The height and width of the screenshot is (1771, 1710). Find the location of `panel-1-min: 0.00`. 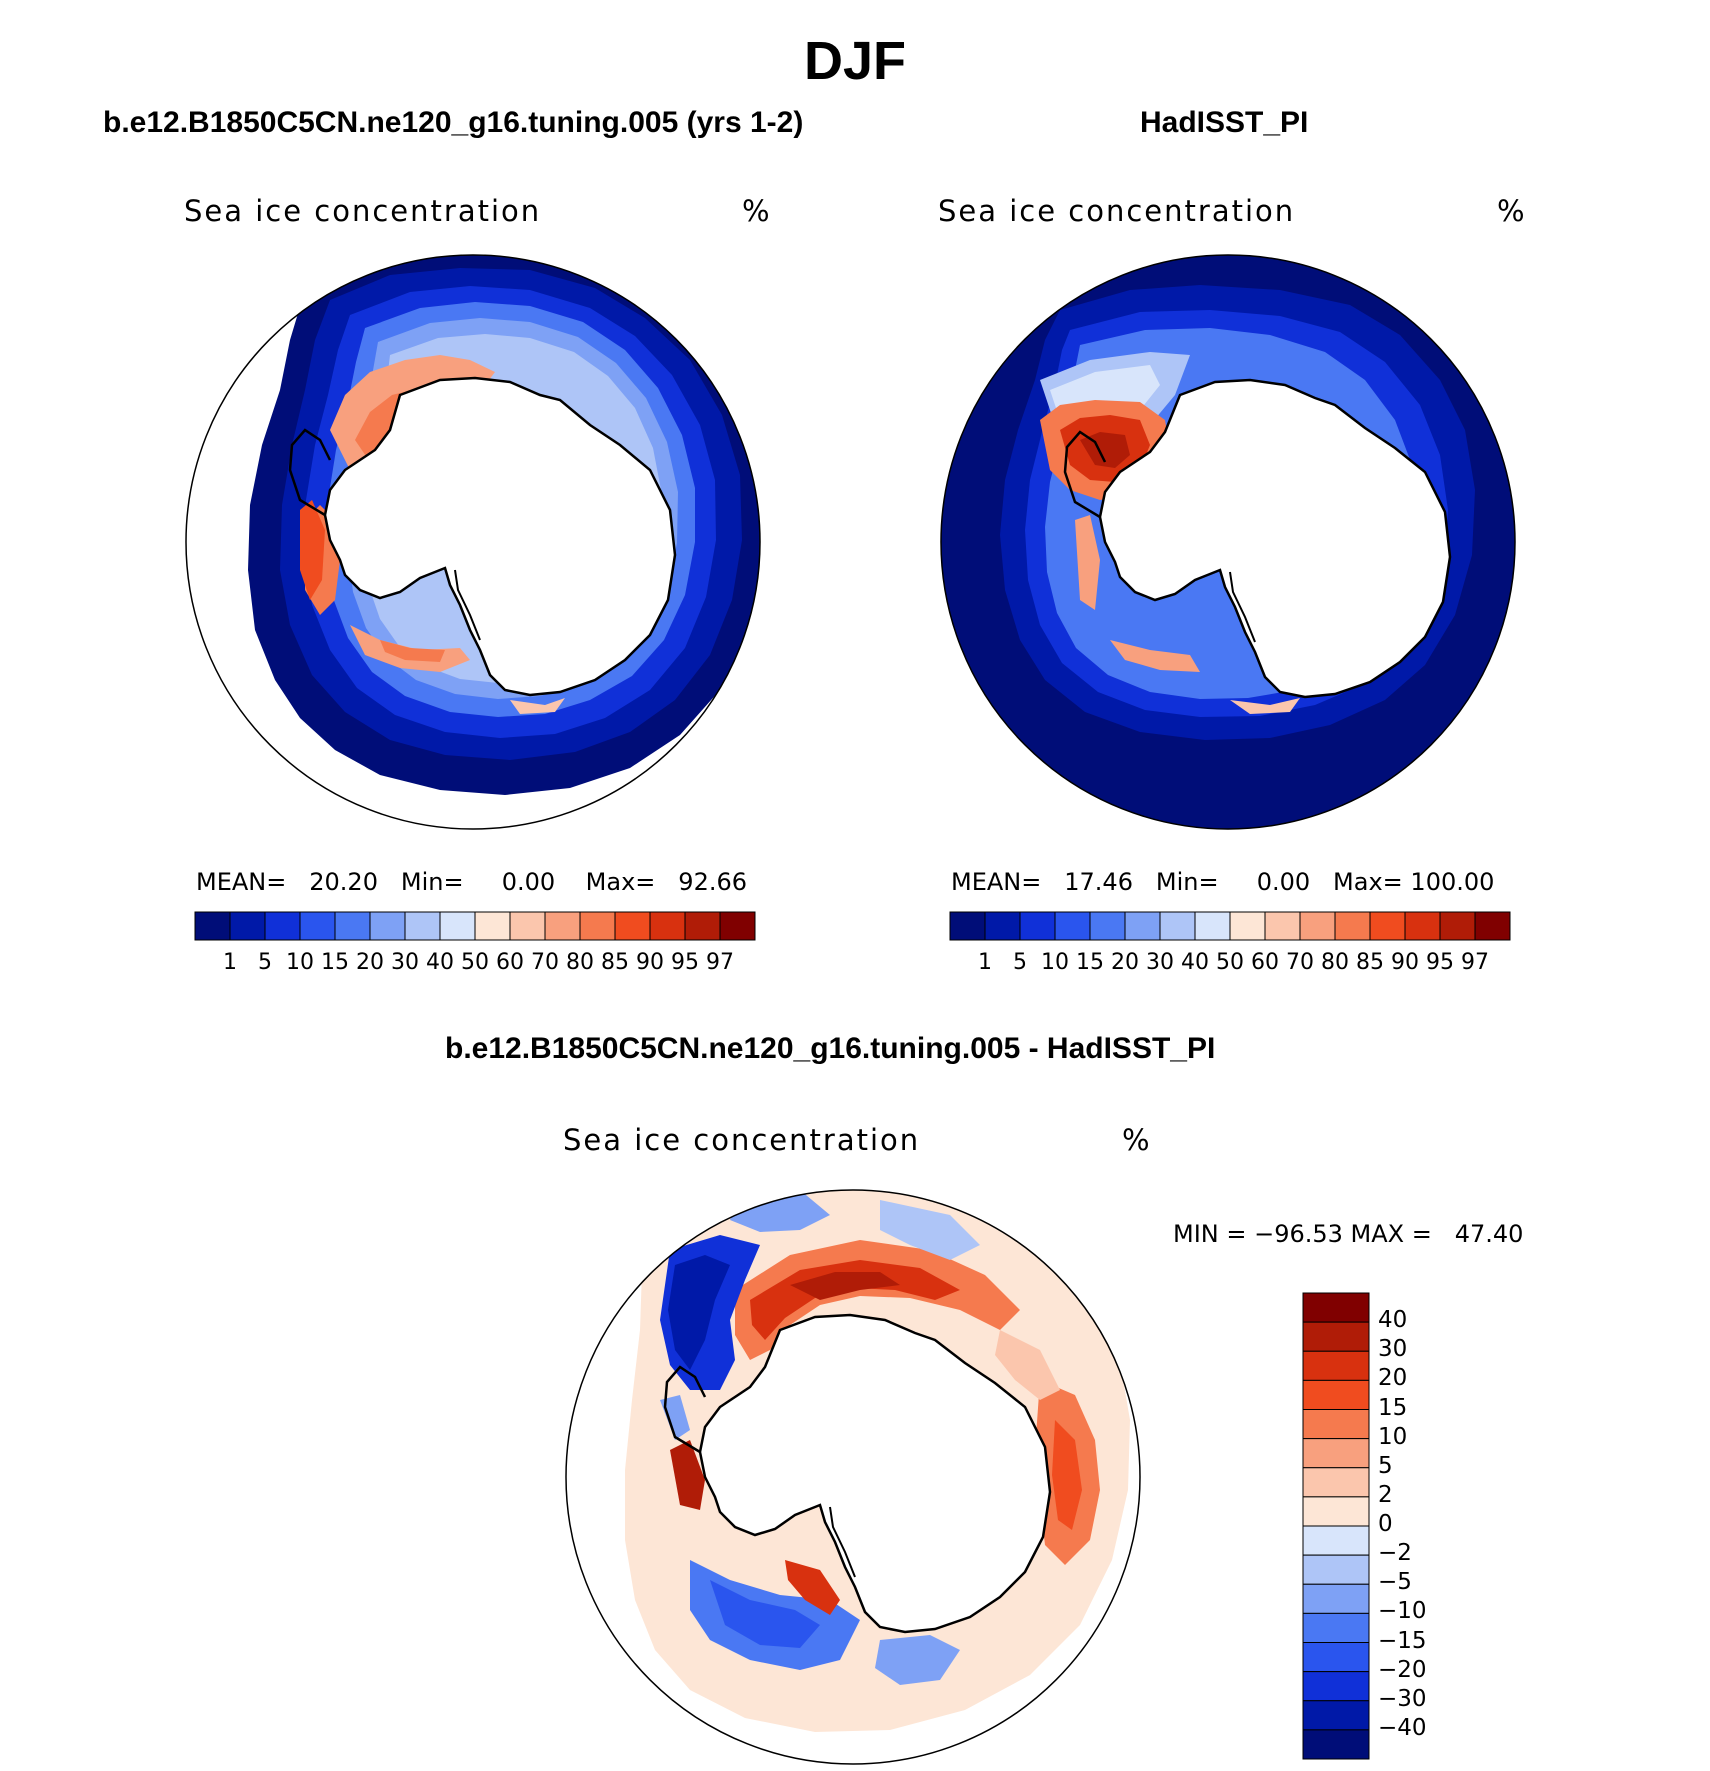

panel-1-min: 0.00 is located at coordinates (528, 882).